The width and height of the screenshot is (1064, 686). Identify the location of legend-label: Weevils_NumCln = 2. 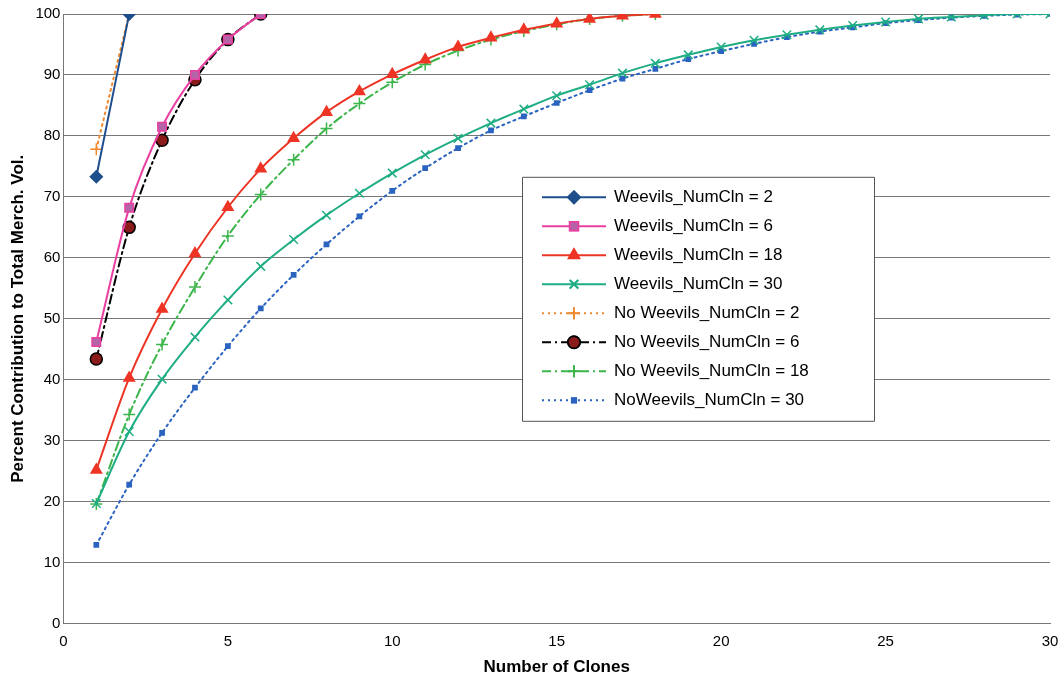
(693, 196).